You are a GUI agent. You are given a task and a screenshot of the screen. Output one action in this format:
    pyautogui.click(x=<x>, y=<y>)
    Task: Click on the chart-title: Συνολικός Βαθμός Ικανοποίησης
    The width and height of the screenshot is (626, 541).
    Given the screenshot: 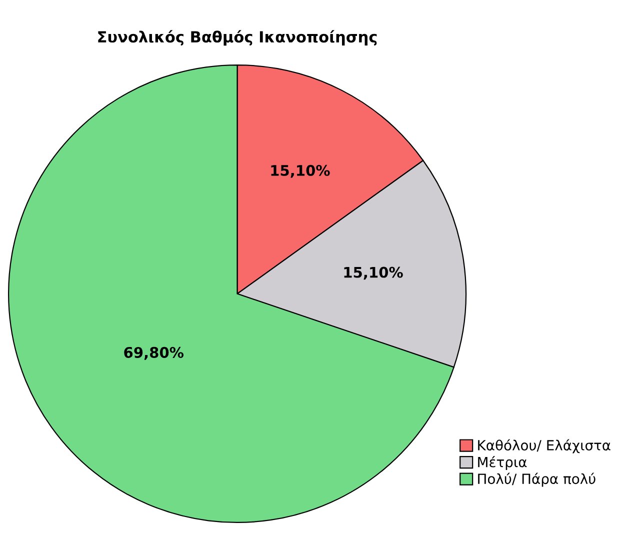 What is the action you would take?
    pyautogui.click(x=237, y=38)
    